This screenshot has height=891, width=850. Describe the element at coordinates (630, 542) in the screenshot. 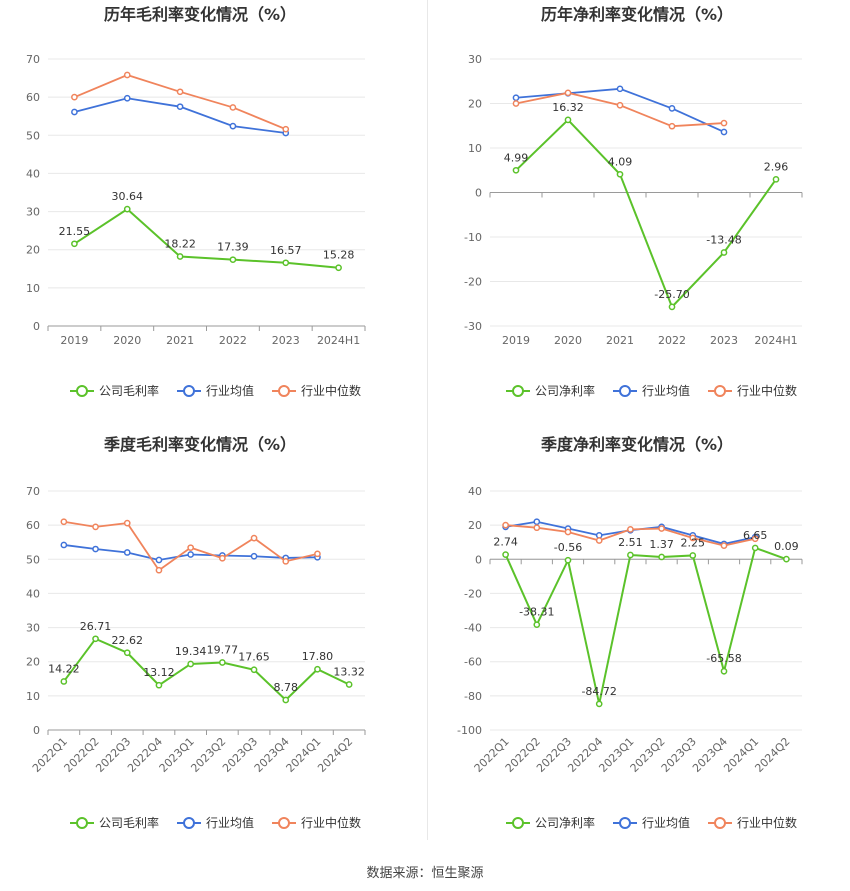

I see `data-label: 2.51` at that location.